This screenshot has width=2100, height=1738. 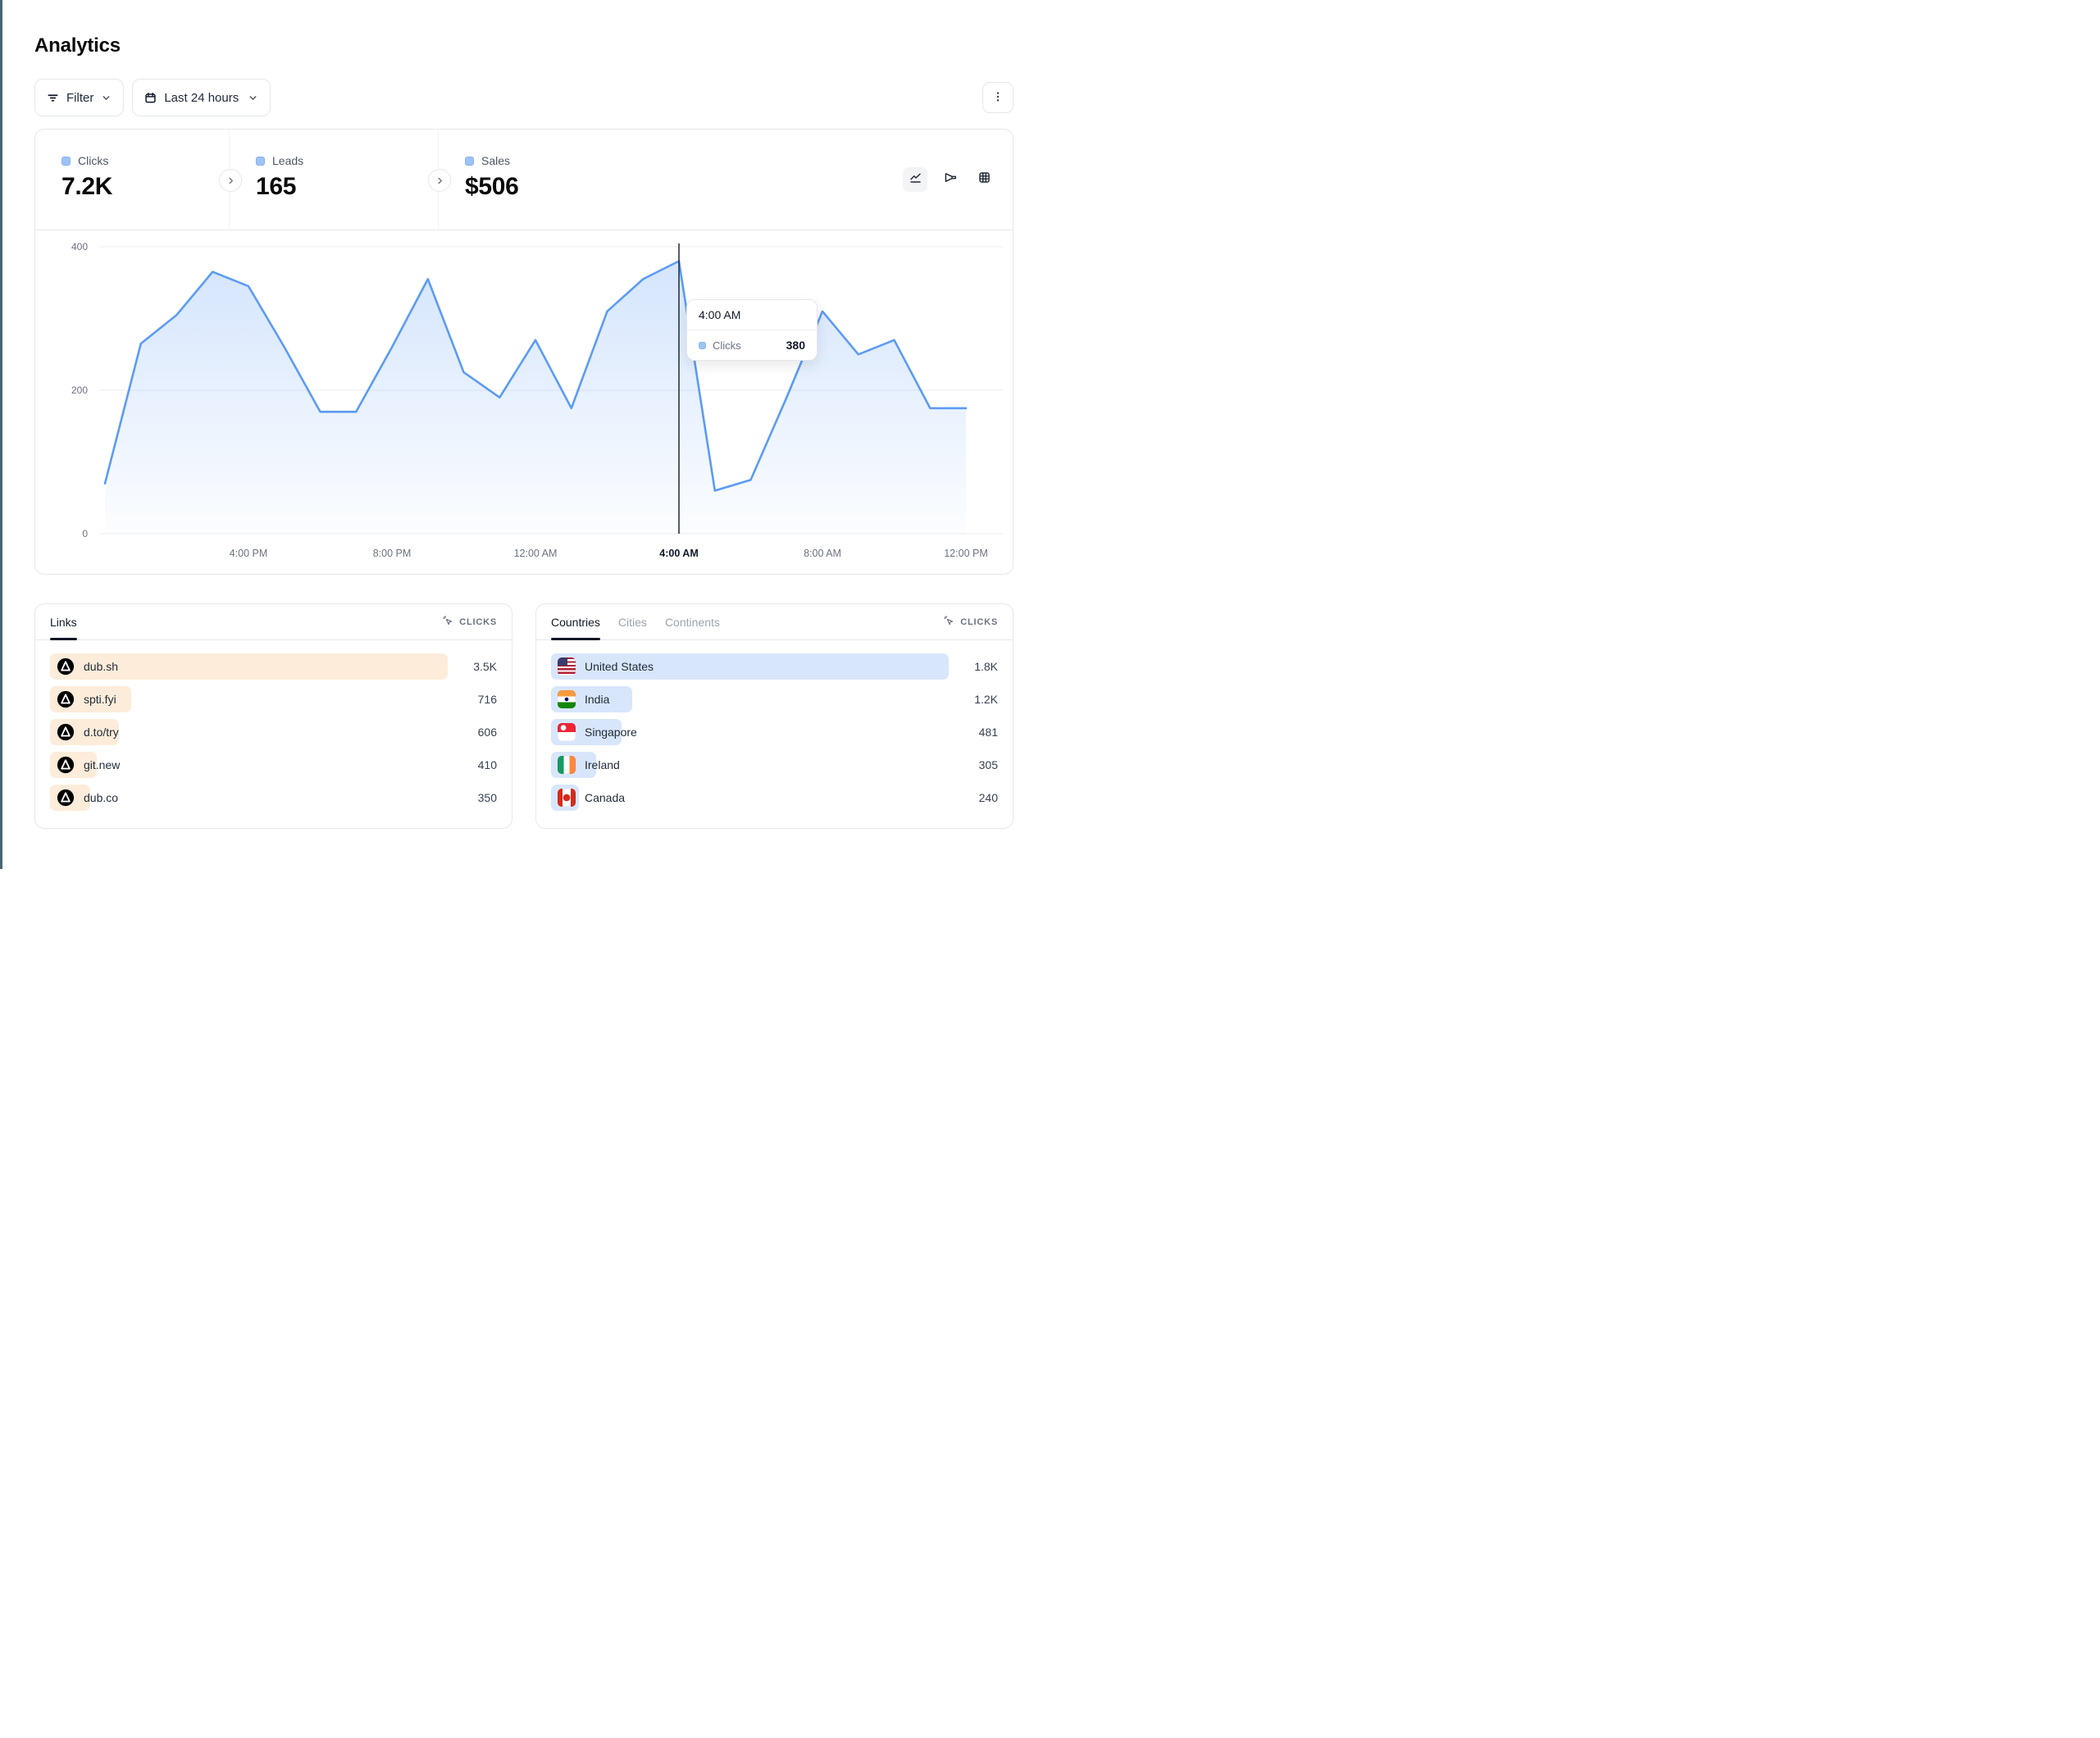 I want to click on expand-sales-button, so click(x=439, y=180).